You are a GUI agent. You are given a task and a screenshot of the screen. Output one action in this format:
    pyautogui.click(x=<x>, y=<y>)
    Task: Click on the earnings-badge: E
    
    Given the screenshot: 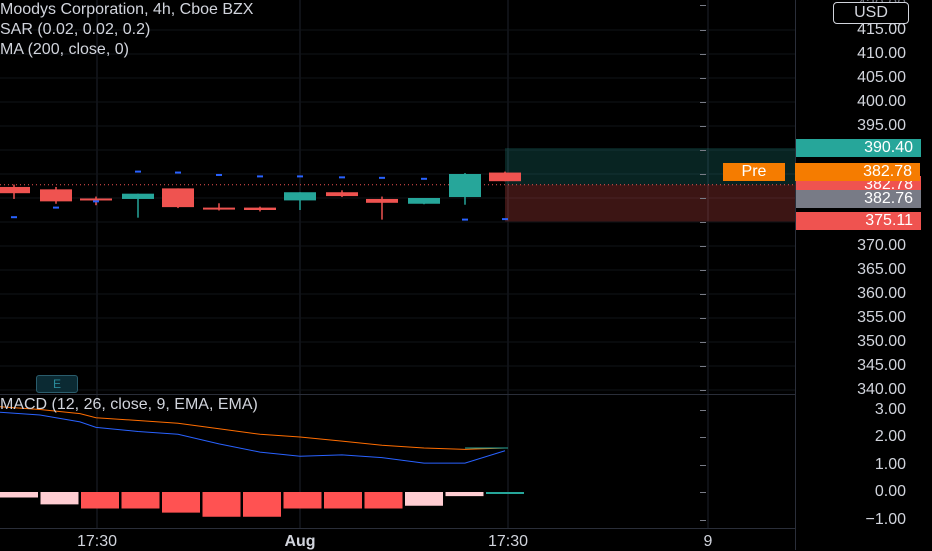 What is the action you would take?
    pyautogui.click(x=57, y=384)
    